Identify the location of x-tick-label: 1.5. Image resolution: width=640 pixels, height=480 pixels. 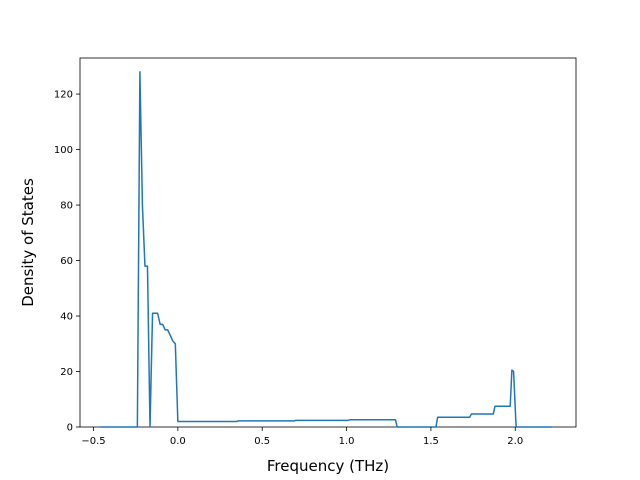
(431, 441).